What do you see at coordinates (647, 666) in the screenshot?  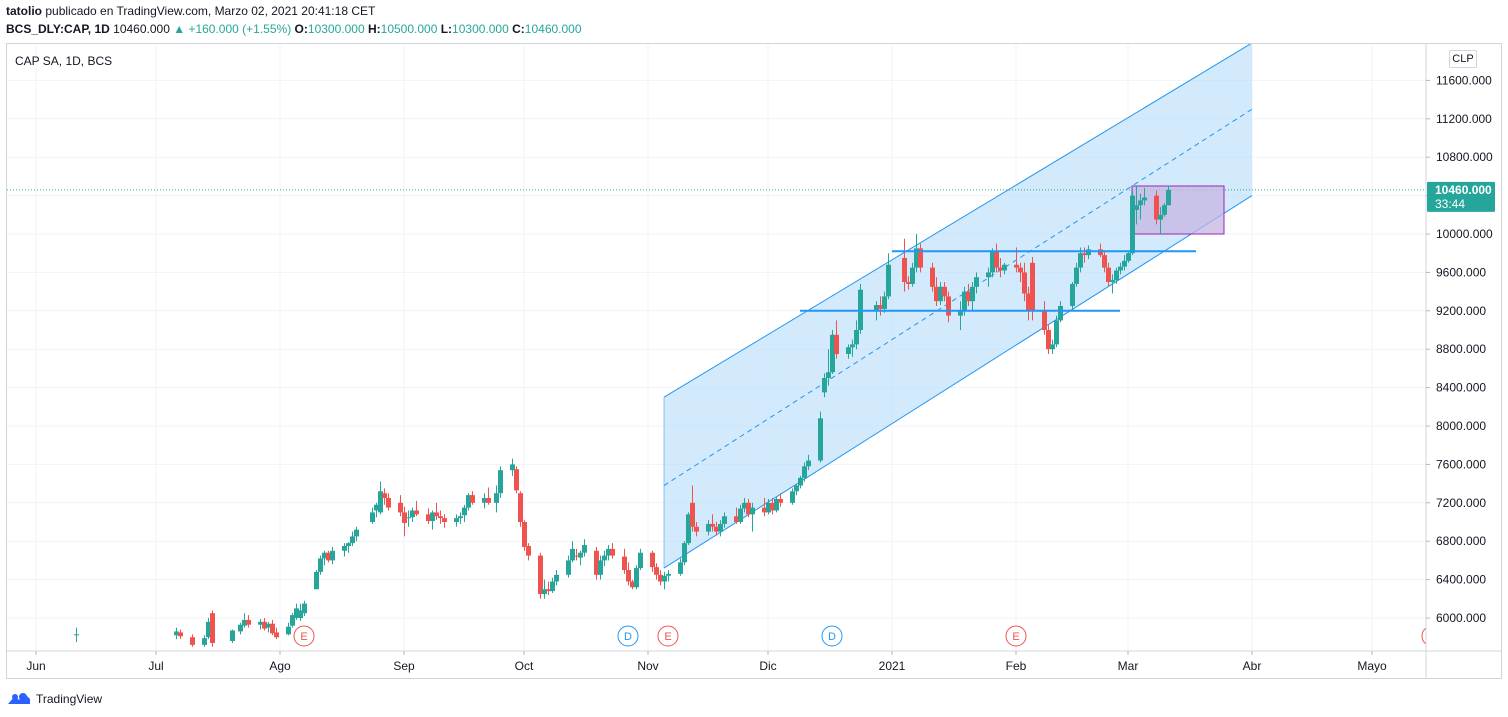 I see `x-tick-label: Nov` at bounding box center [647, 666].